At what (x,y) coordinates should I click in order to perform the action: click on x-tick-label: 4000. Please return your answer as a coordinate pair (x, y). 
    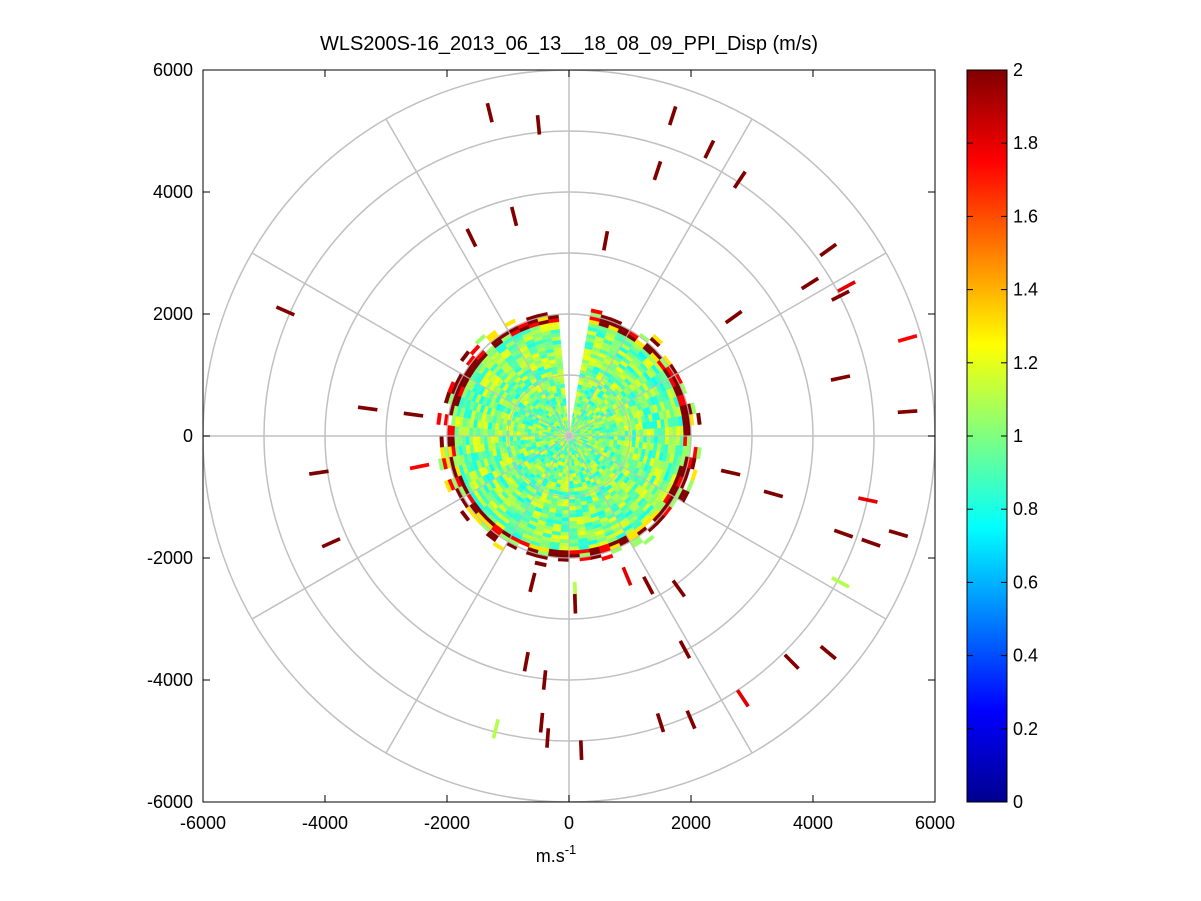
    Looking at the image, I should click on (813, 823).